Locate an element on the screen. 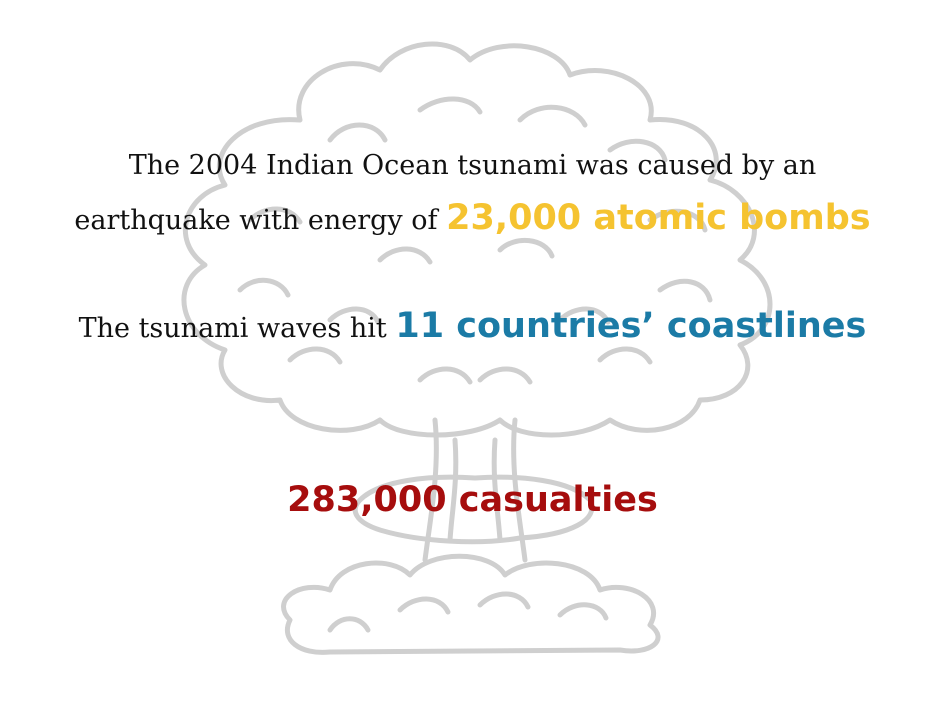 This screenshot has height=709, width=945. fact-earthquake-prefix: earthquake with energy of is located at coordinates (255, 220).